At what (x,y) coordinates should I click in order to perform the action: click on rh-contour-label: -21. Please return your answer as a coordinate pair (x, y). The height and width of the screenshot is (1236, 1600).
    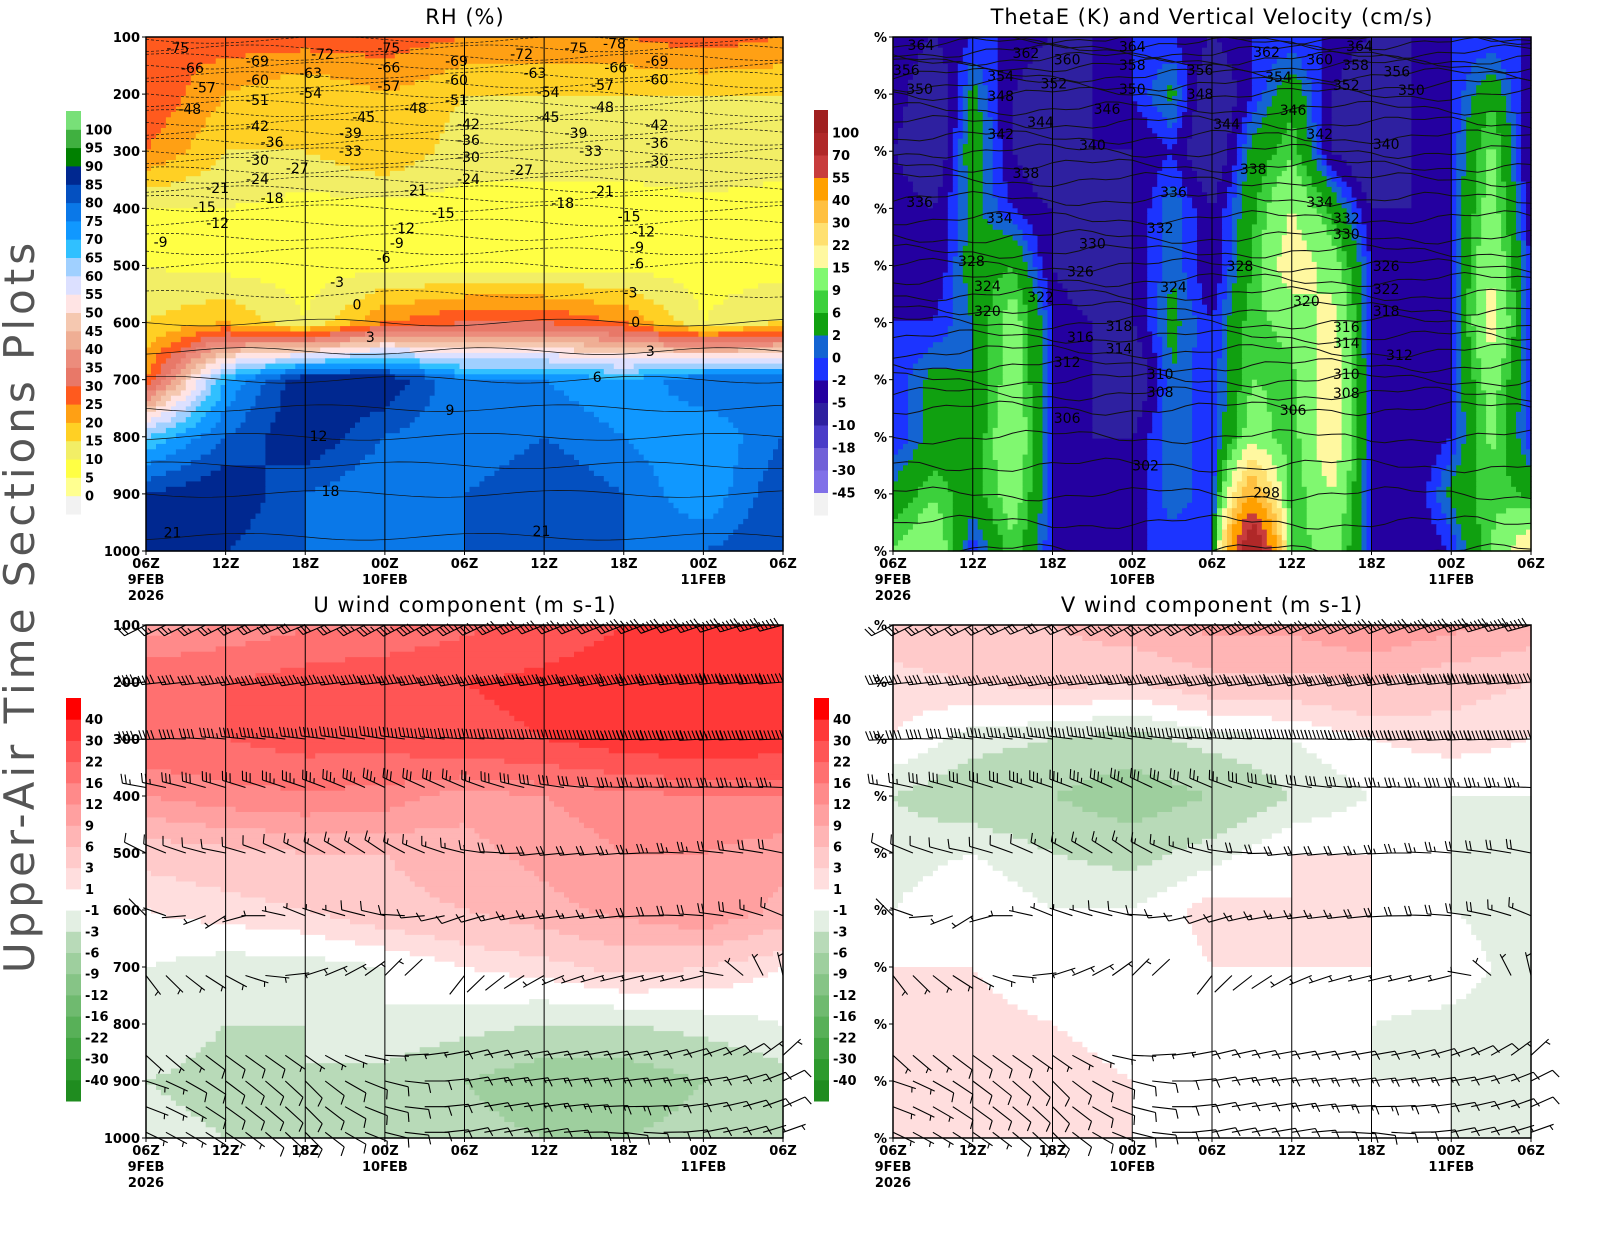
    Looking at the image, I should click on (415, 191).